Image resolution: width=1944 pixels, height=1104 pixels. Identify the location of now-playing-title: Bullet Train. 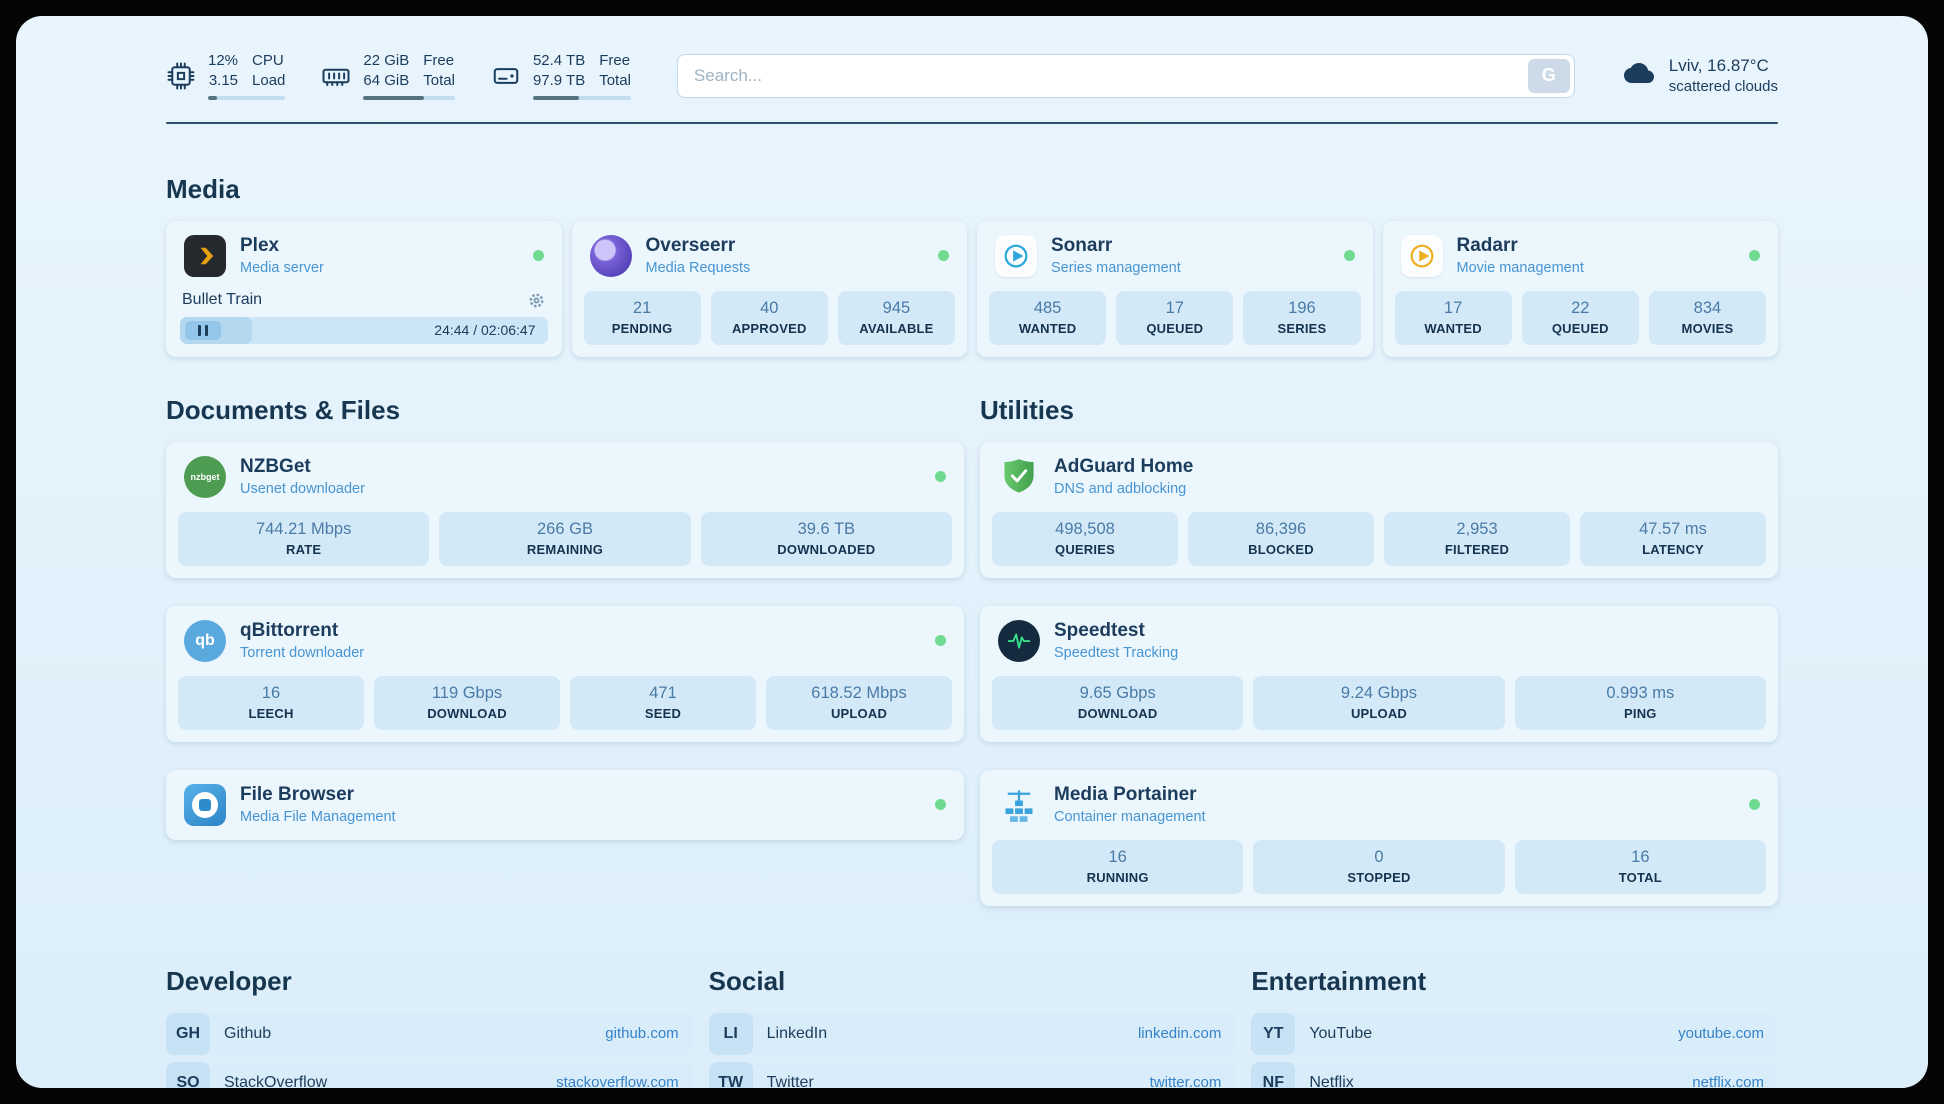
(222, 299).